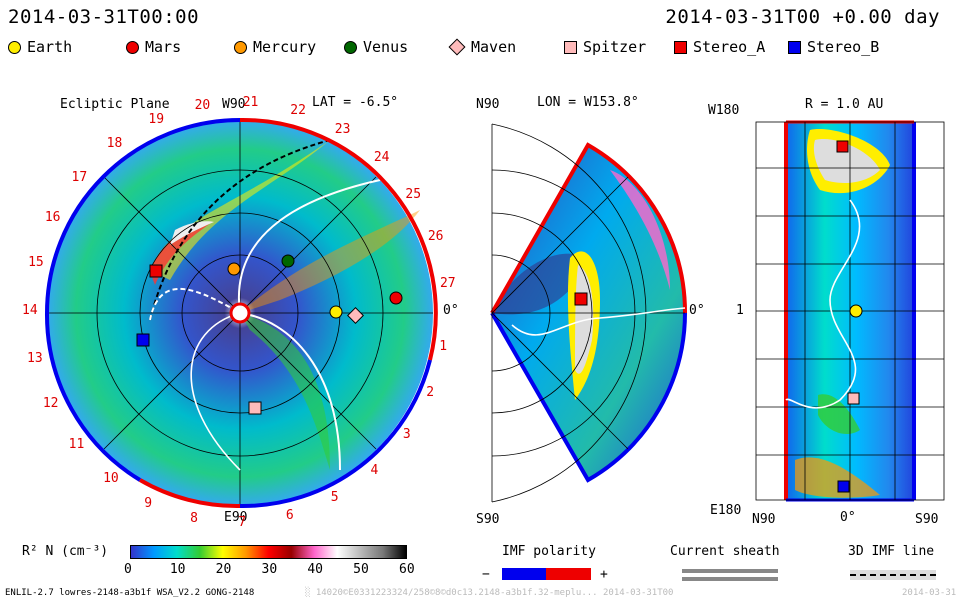 The height and width of the screenshot is (600, 960). I want to click on carrington-number: 19, so click(156, 120).